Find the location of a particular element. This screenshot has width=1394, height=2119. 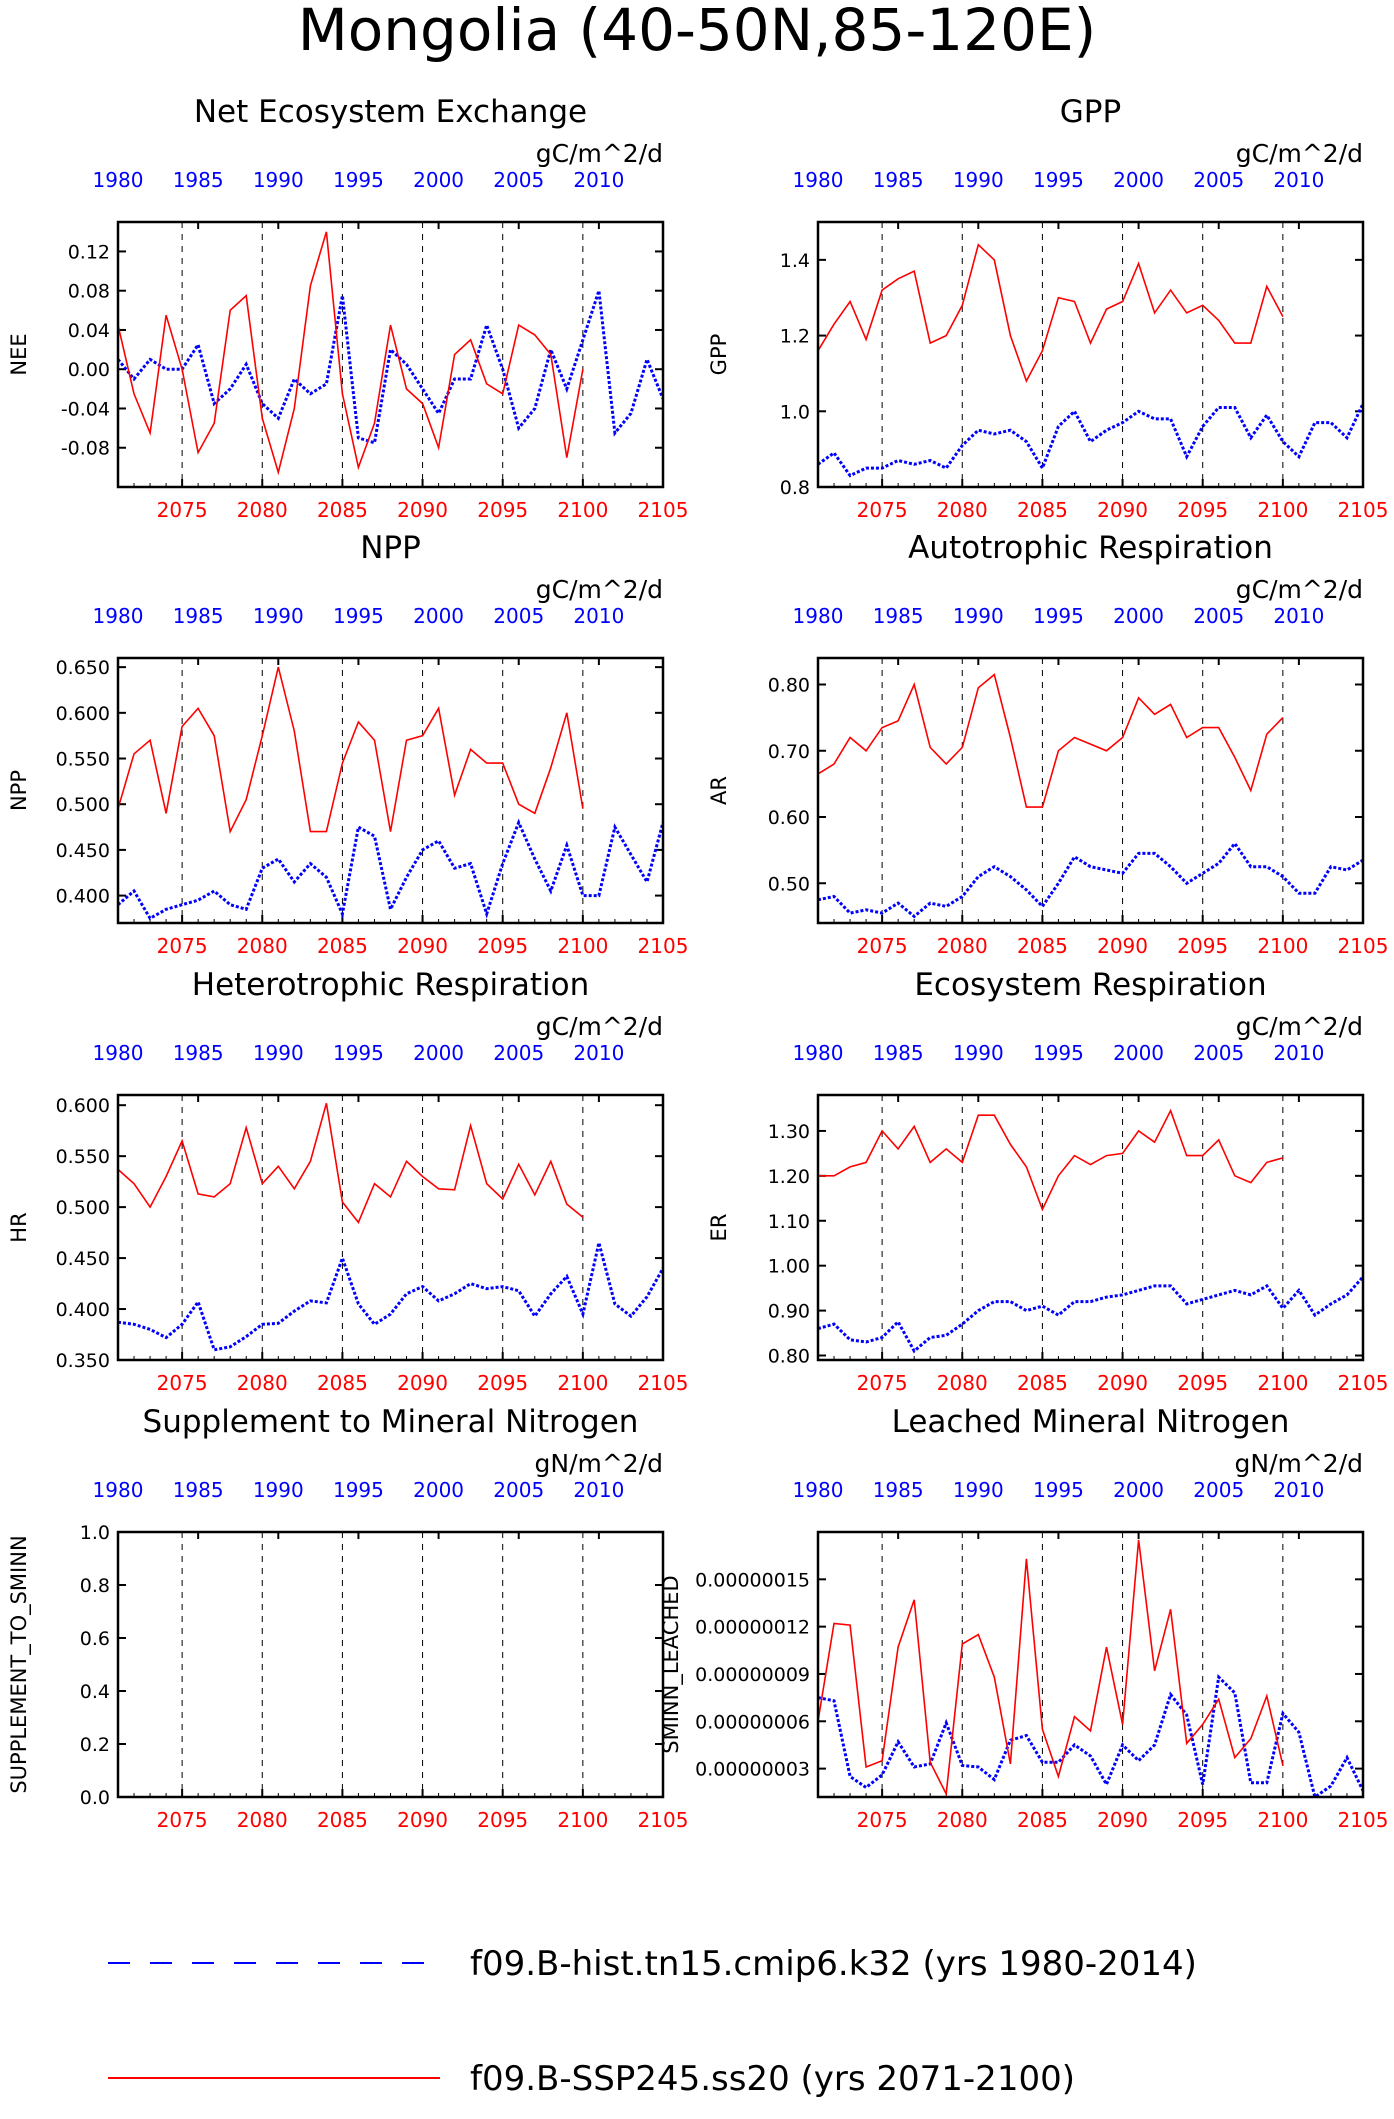

y-axis-label: NPP is located at coordinates (19, 790).